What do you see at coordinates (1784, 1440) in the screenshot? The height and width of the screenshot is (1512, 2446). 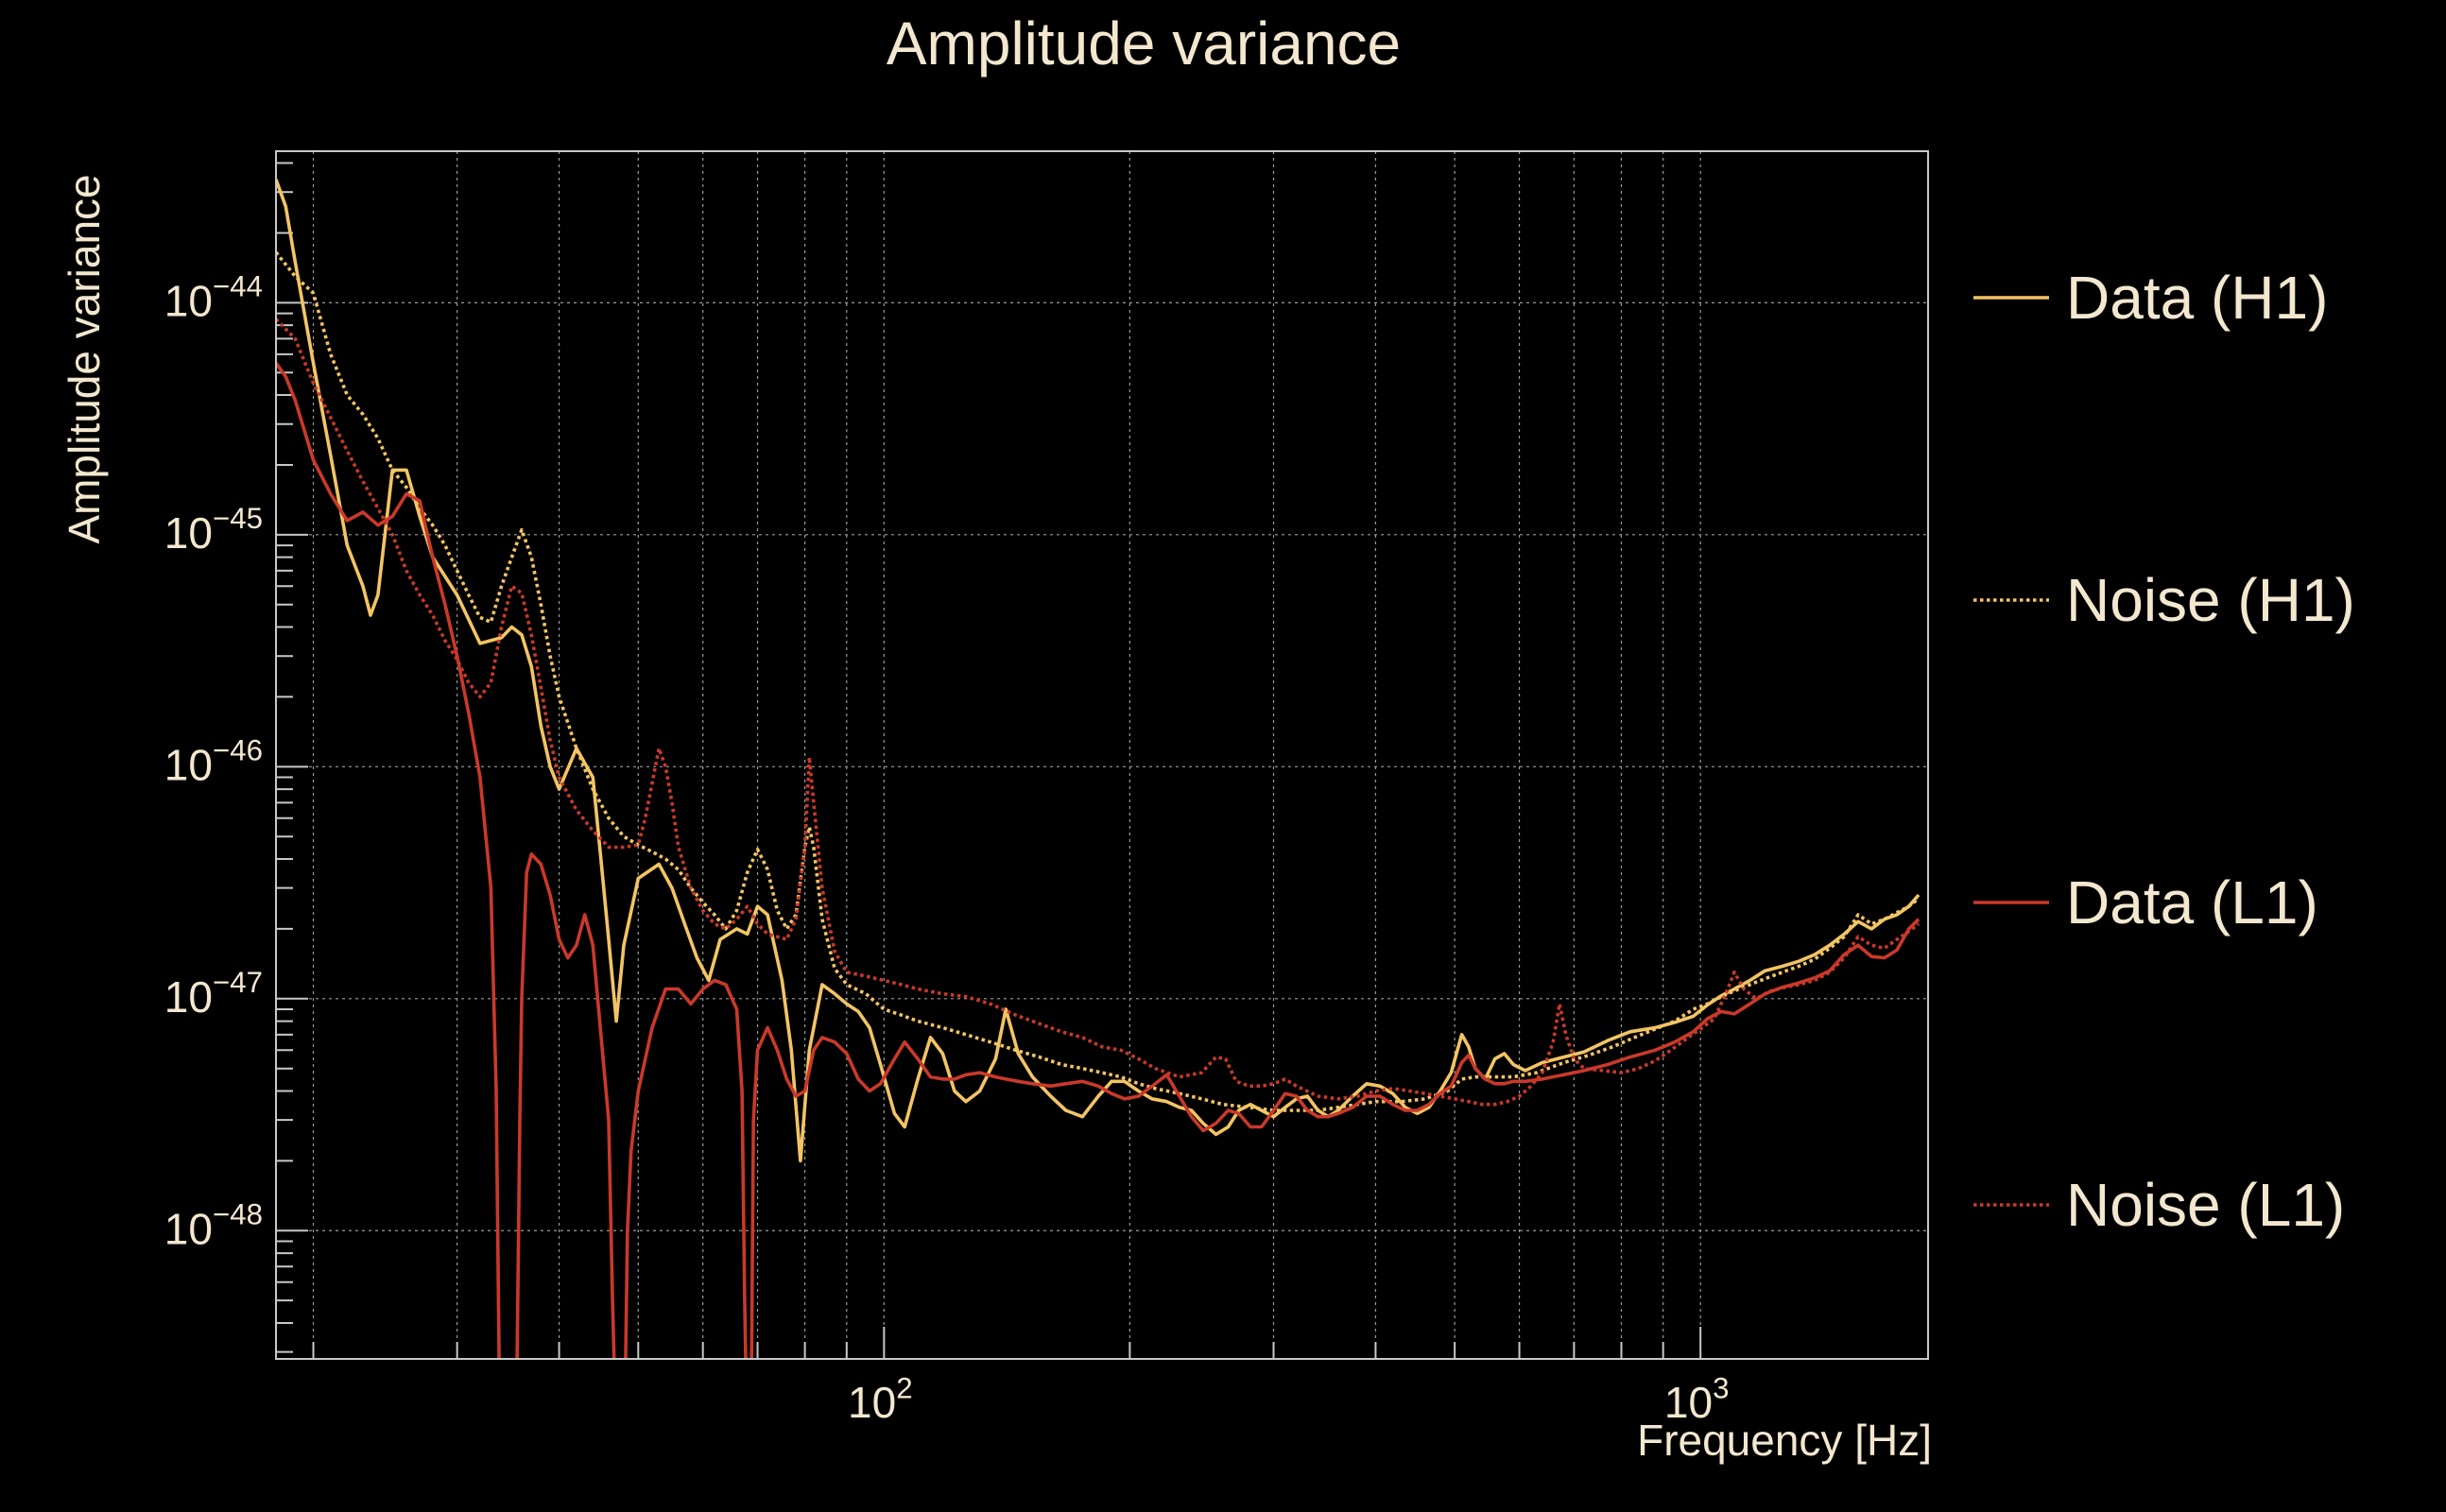 I see `x-axis-label: Frequency [Hz]` at bounding box center [1784, 1440].